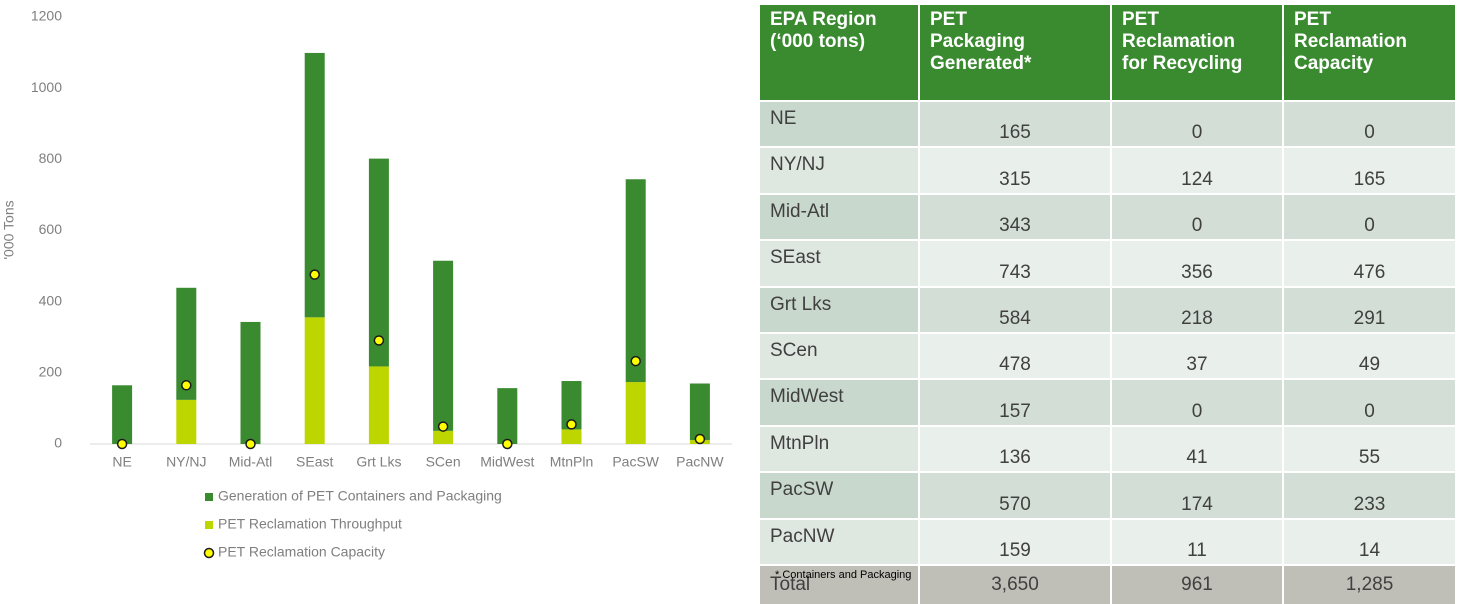 The width and height of the screenshot is (1457, 604). Describe the element at coordinates (1106, 355) in the screenshot. I see `table-row: SCen 478 37 49` at that location.